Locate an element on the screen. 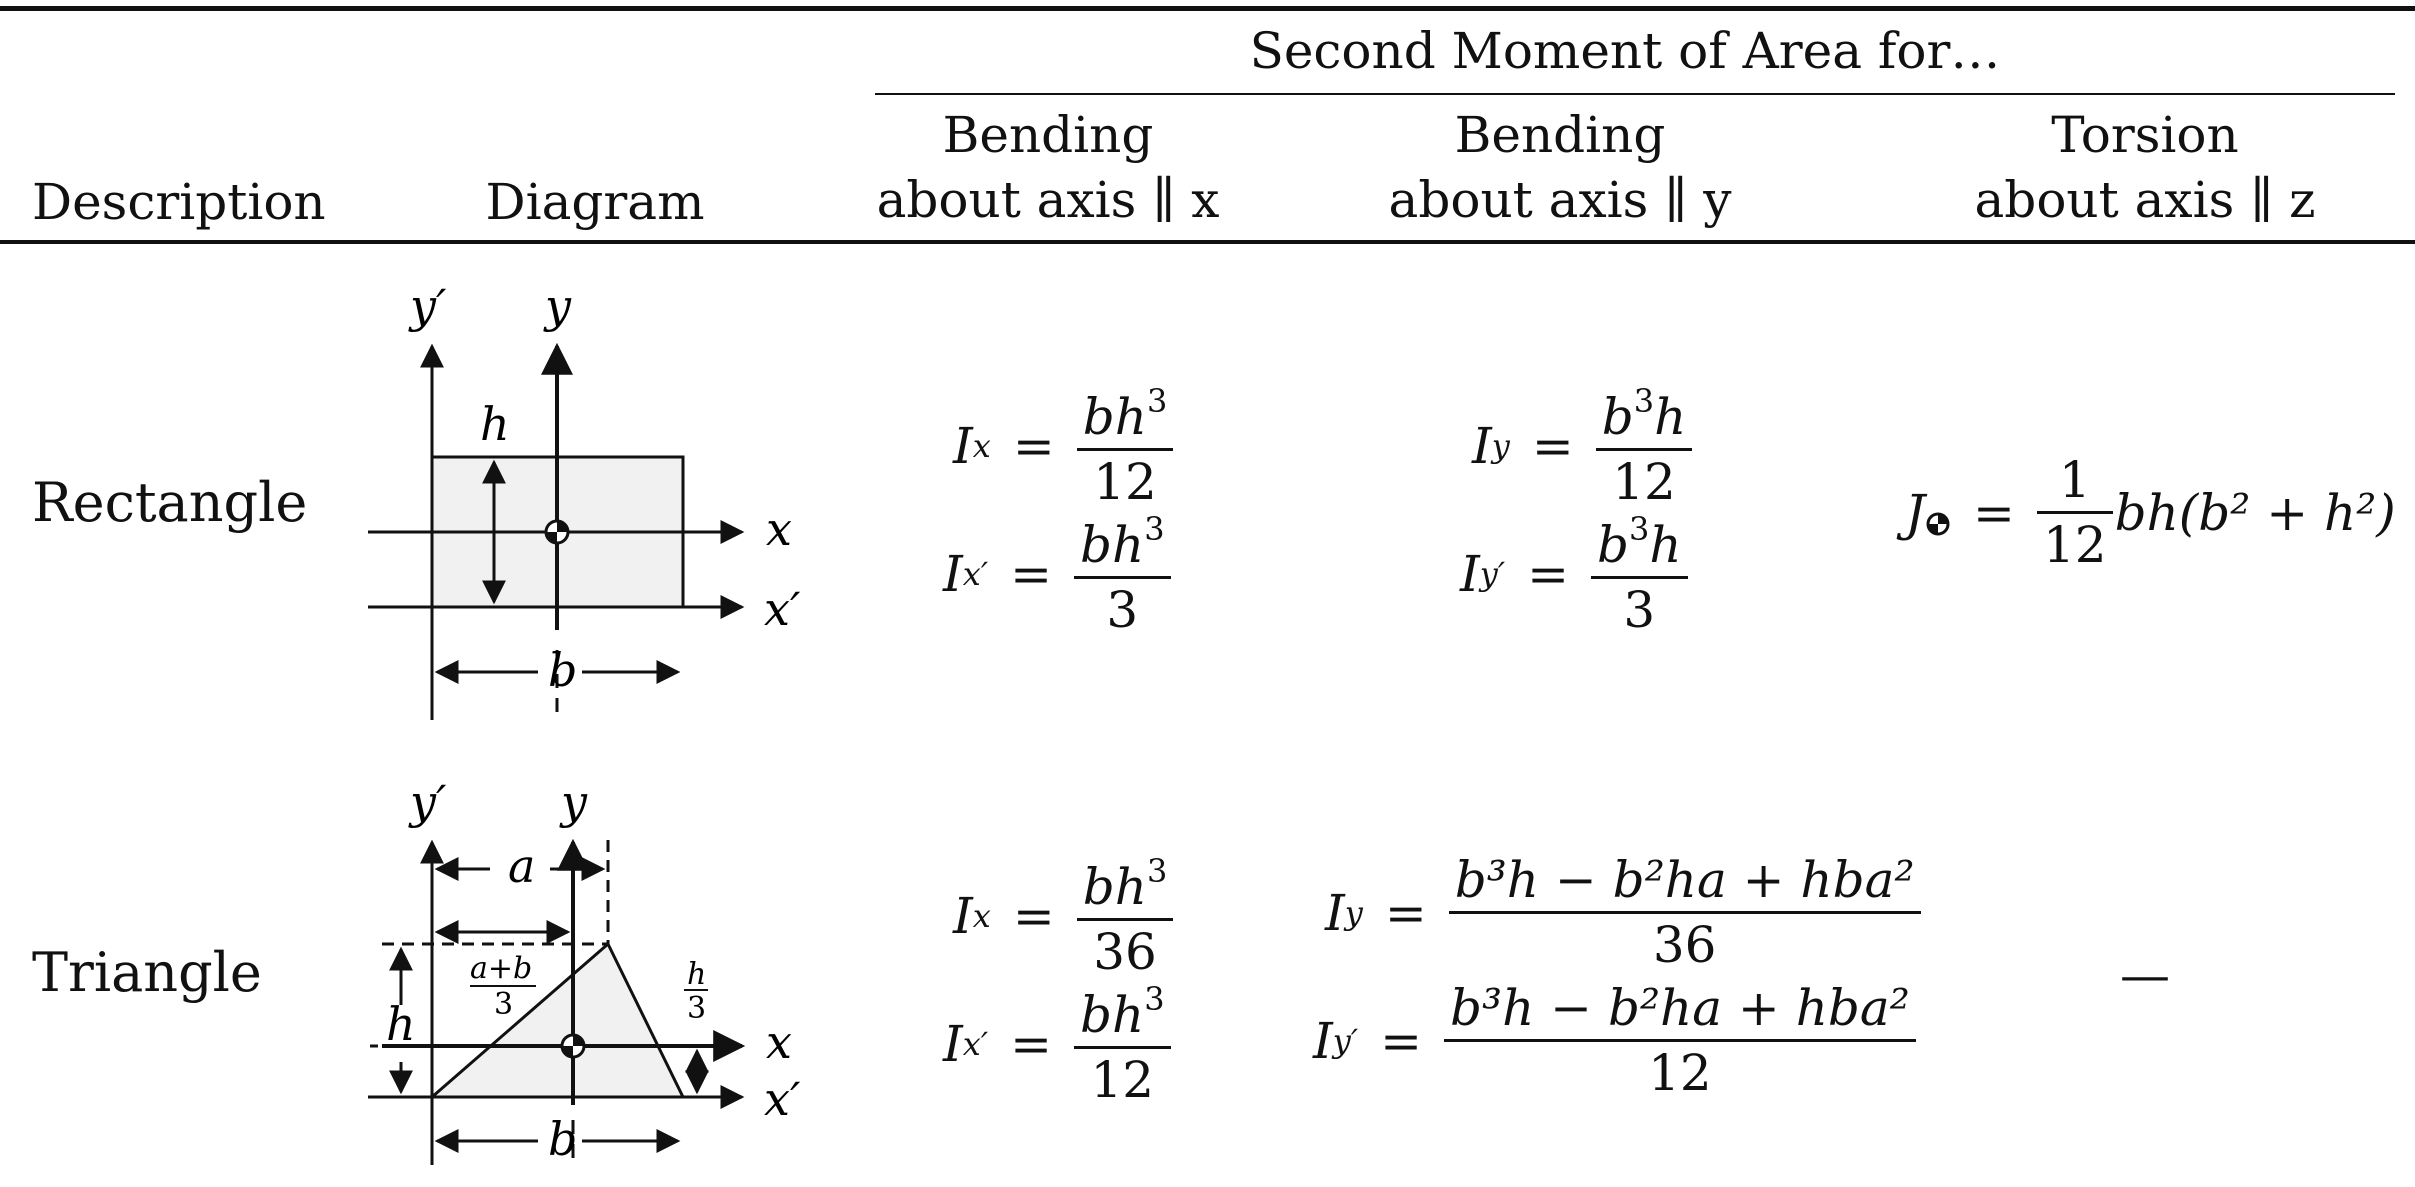 The height and width of the screenshot is (1187, 2415). label-h3-num: h is located at coordinates (696, 974).